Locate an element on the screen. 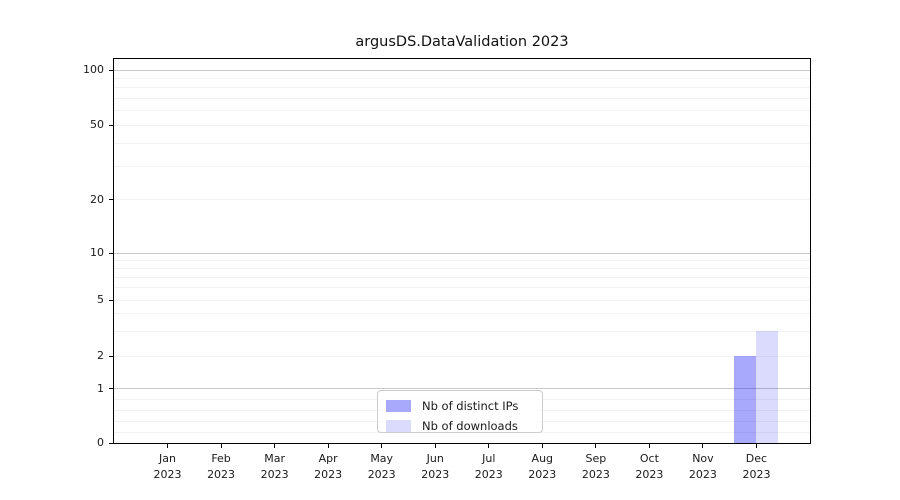 This screenshot has width=900, height=500. x-tick-label: Aug 2023 is located at coordinates (542, 466).